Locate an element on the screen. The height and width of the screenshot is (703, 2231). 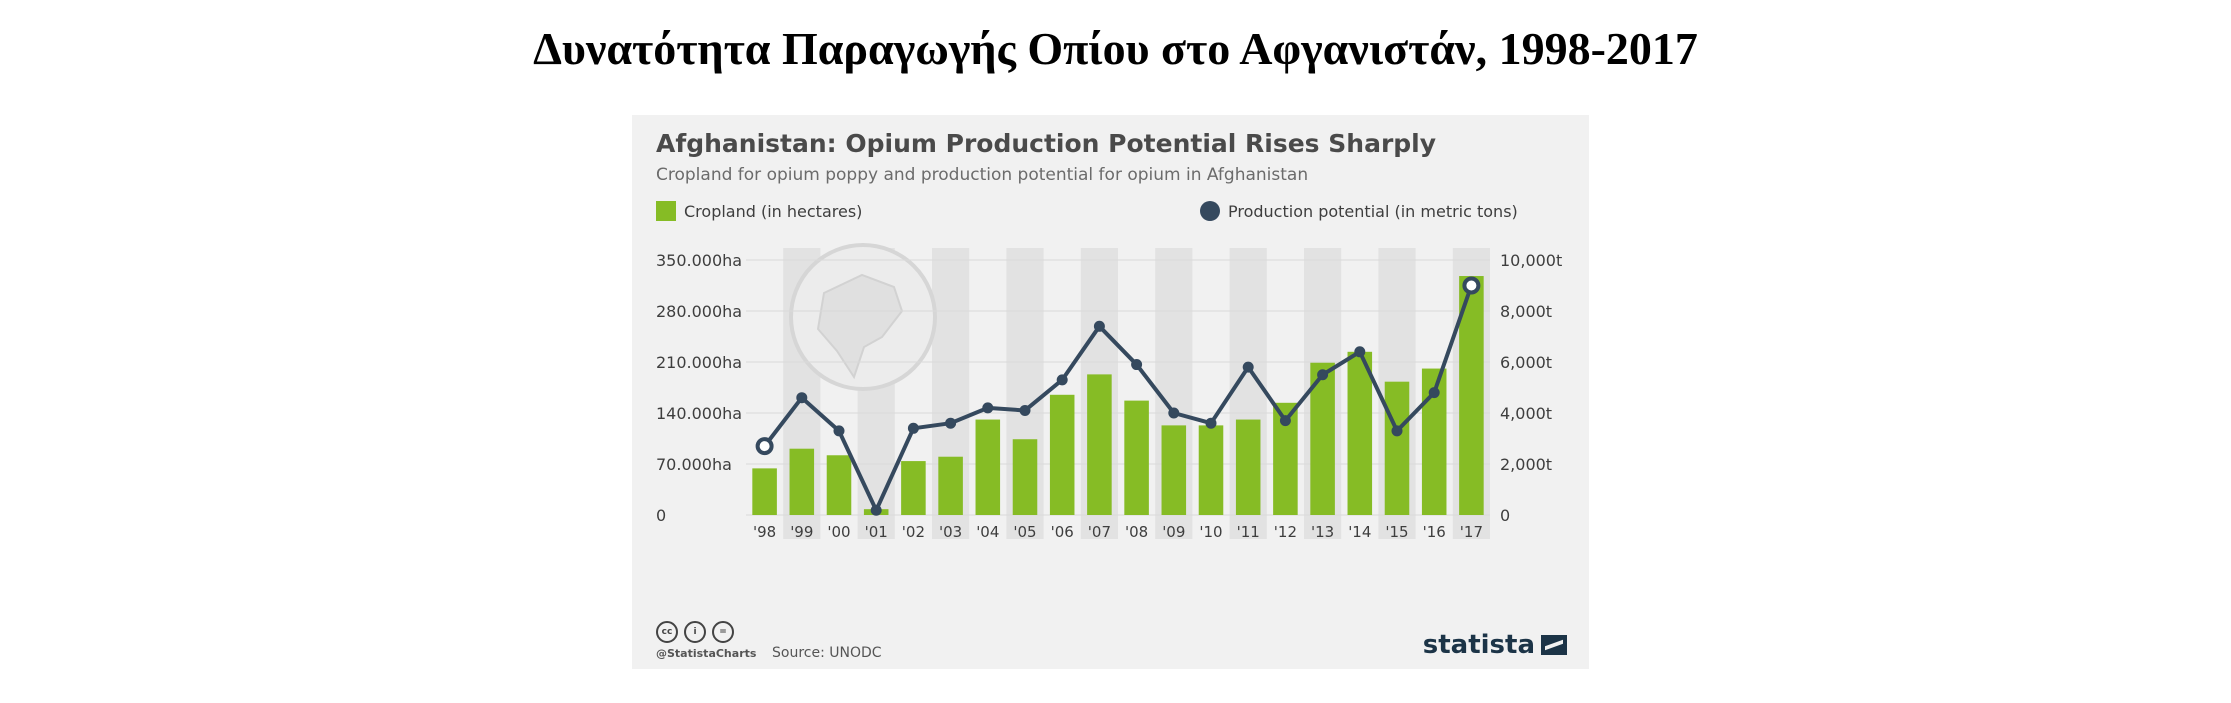
y-right-tick-label: 4,000t is located at coordinates (1526, 413).